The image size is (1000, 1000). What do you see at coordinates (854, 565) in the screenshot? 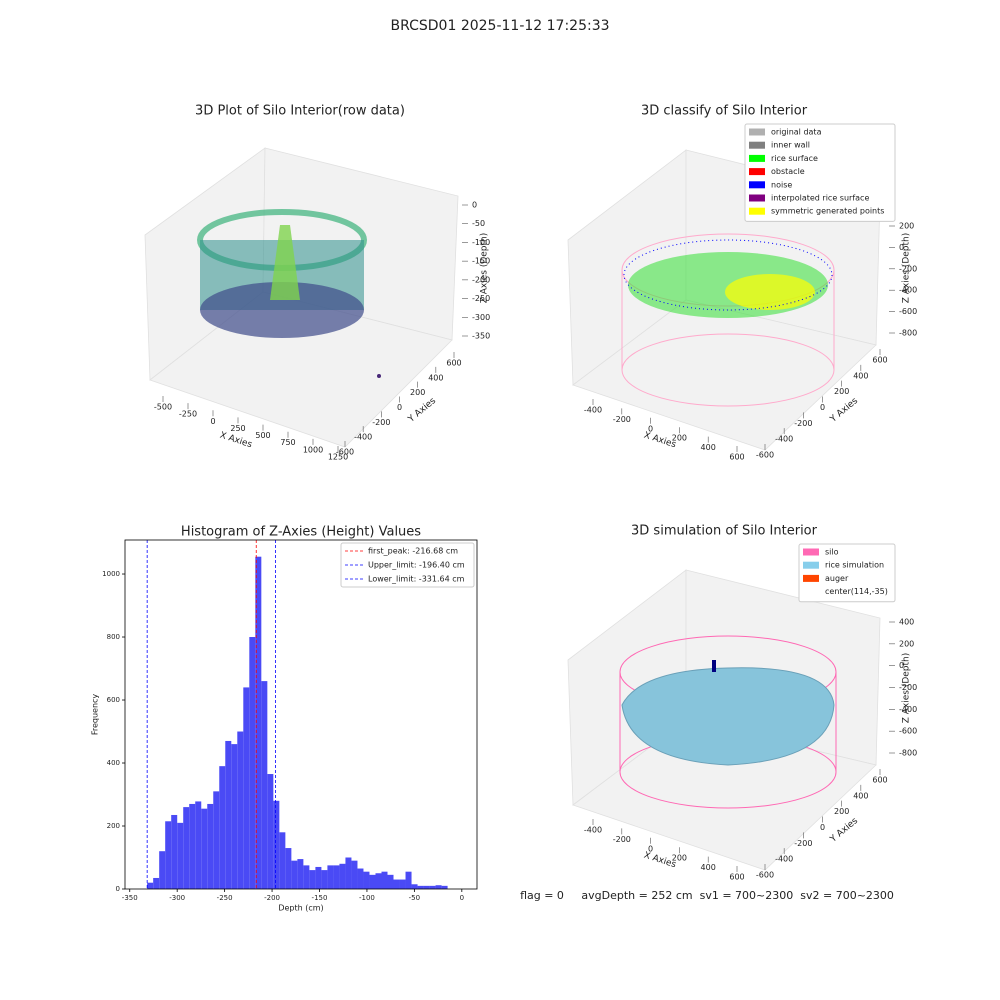
I see `legend-label: rice simulation` at bounding box center [854, 565].